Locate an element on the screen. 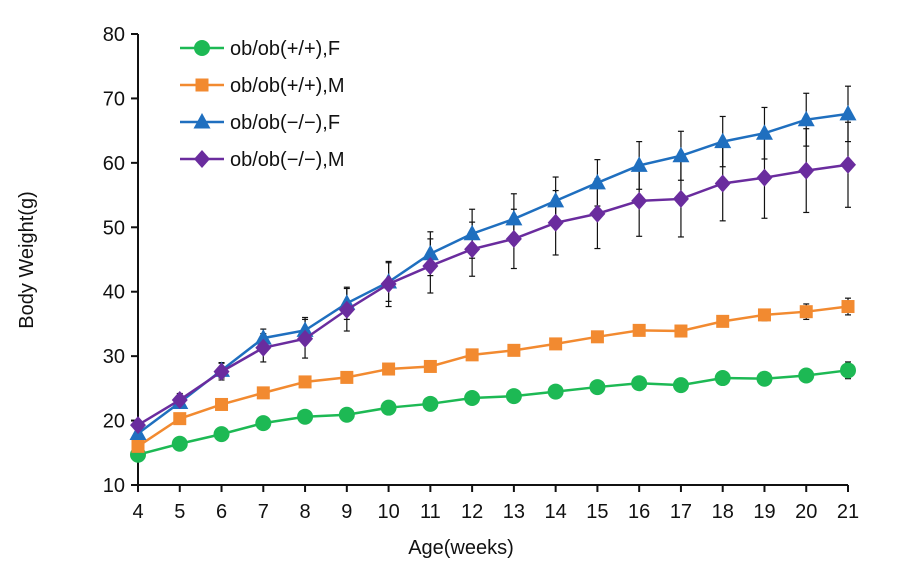 The height and width of the screenshot is (578, 908). x-tick-label: 19 is located at coordinates (764, 512).